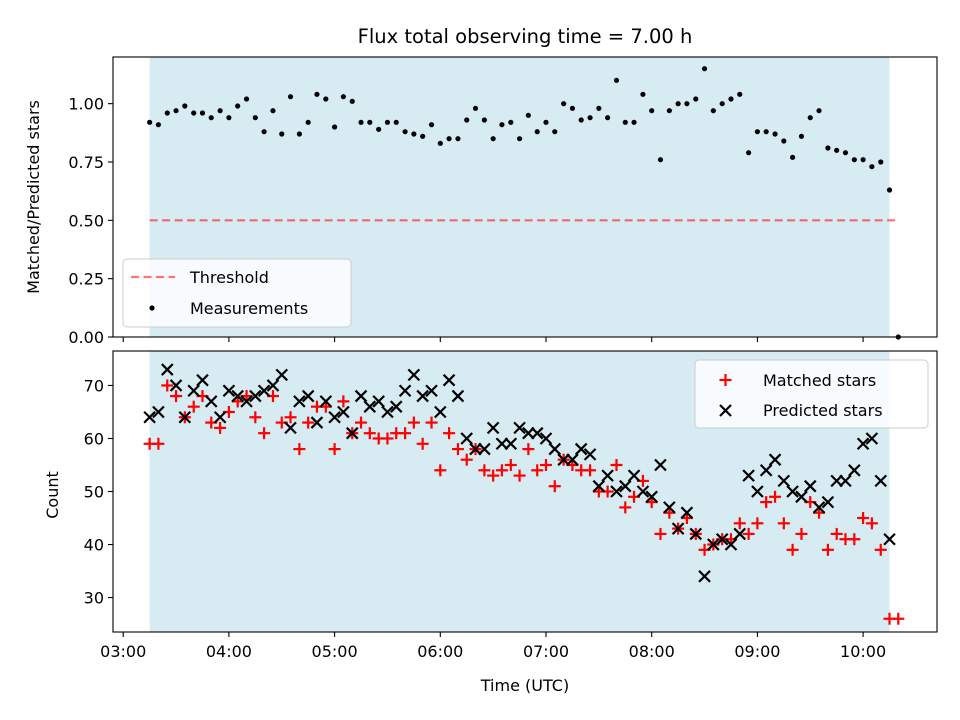  What do you see at coordinates (33, 197) in the screenshot?
I see `ratio-y-axis-label: Matched/Predicted stars` at bounding box center [33, 197].